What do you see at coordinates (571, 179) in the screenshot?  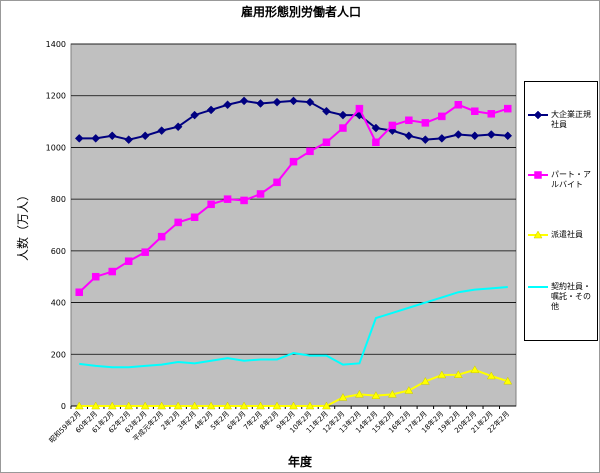 I see `legend-label: パート・アルバイト` at bounding box center [571, 179].